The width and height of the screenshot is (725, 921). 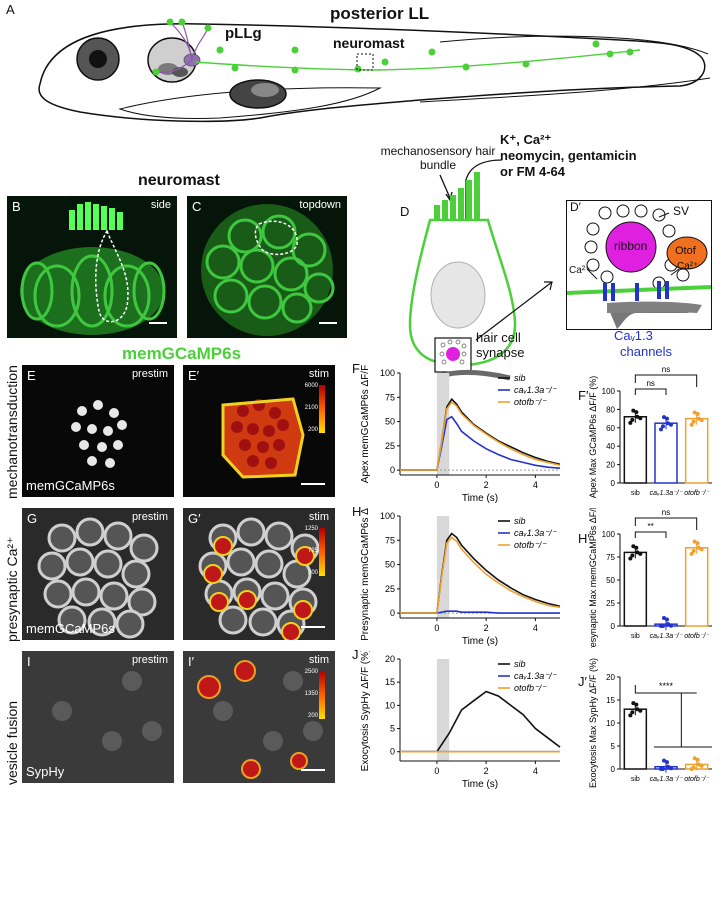 What do you see at coordinates (318, 517) in the screenshot?
I see `stim-tag: stim` at bounding box center [318, 517].